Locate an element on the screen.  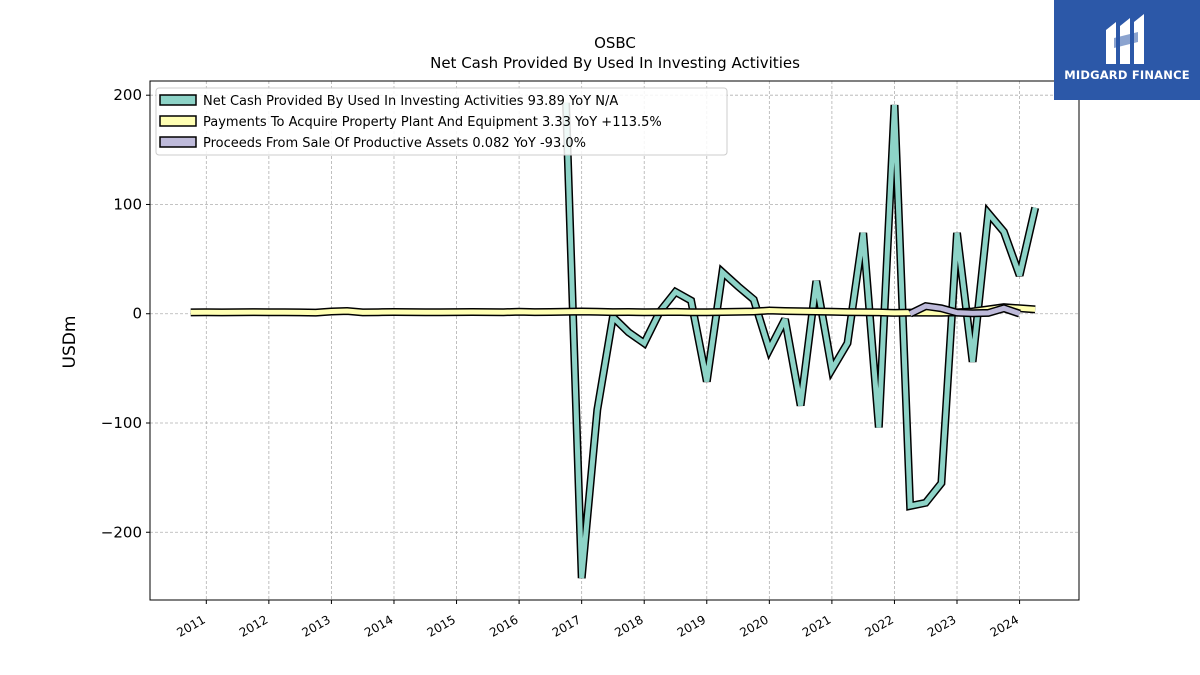
x-tick-label: 2013 is located at coordinates (315, 625).